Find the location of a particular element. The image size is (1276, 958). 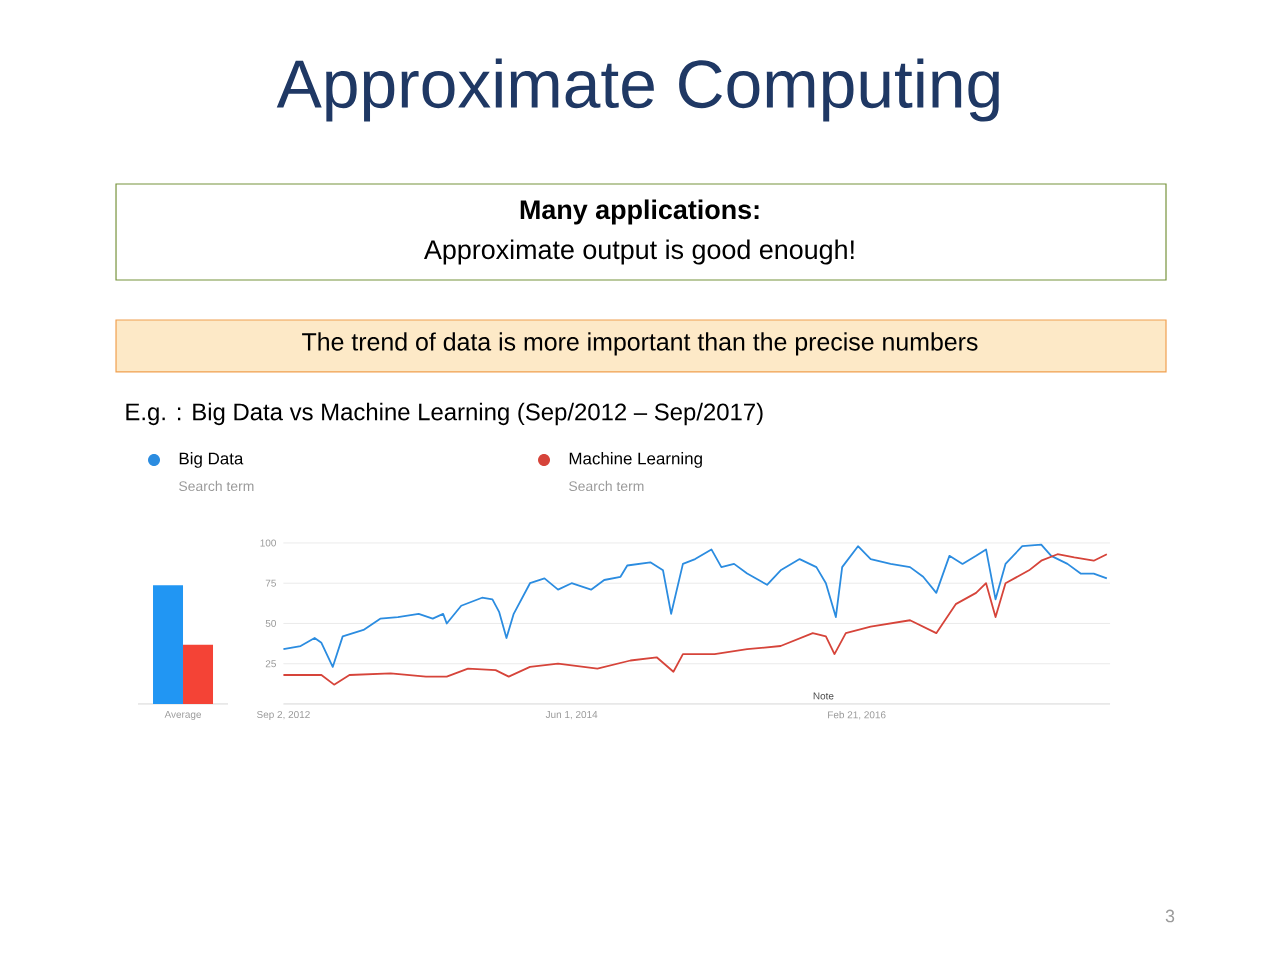

text: E.g. : Big Data vs Machine Learning (Sep/2012 – Sep/2017) is located at coordinates (444, 414).